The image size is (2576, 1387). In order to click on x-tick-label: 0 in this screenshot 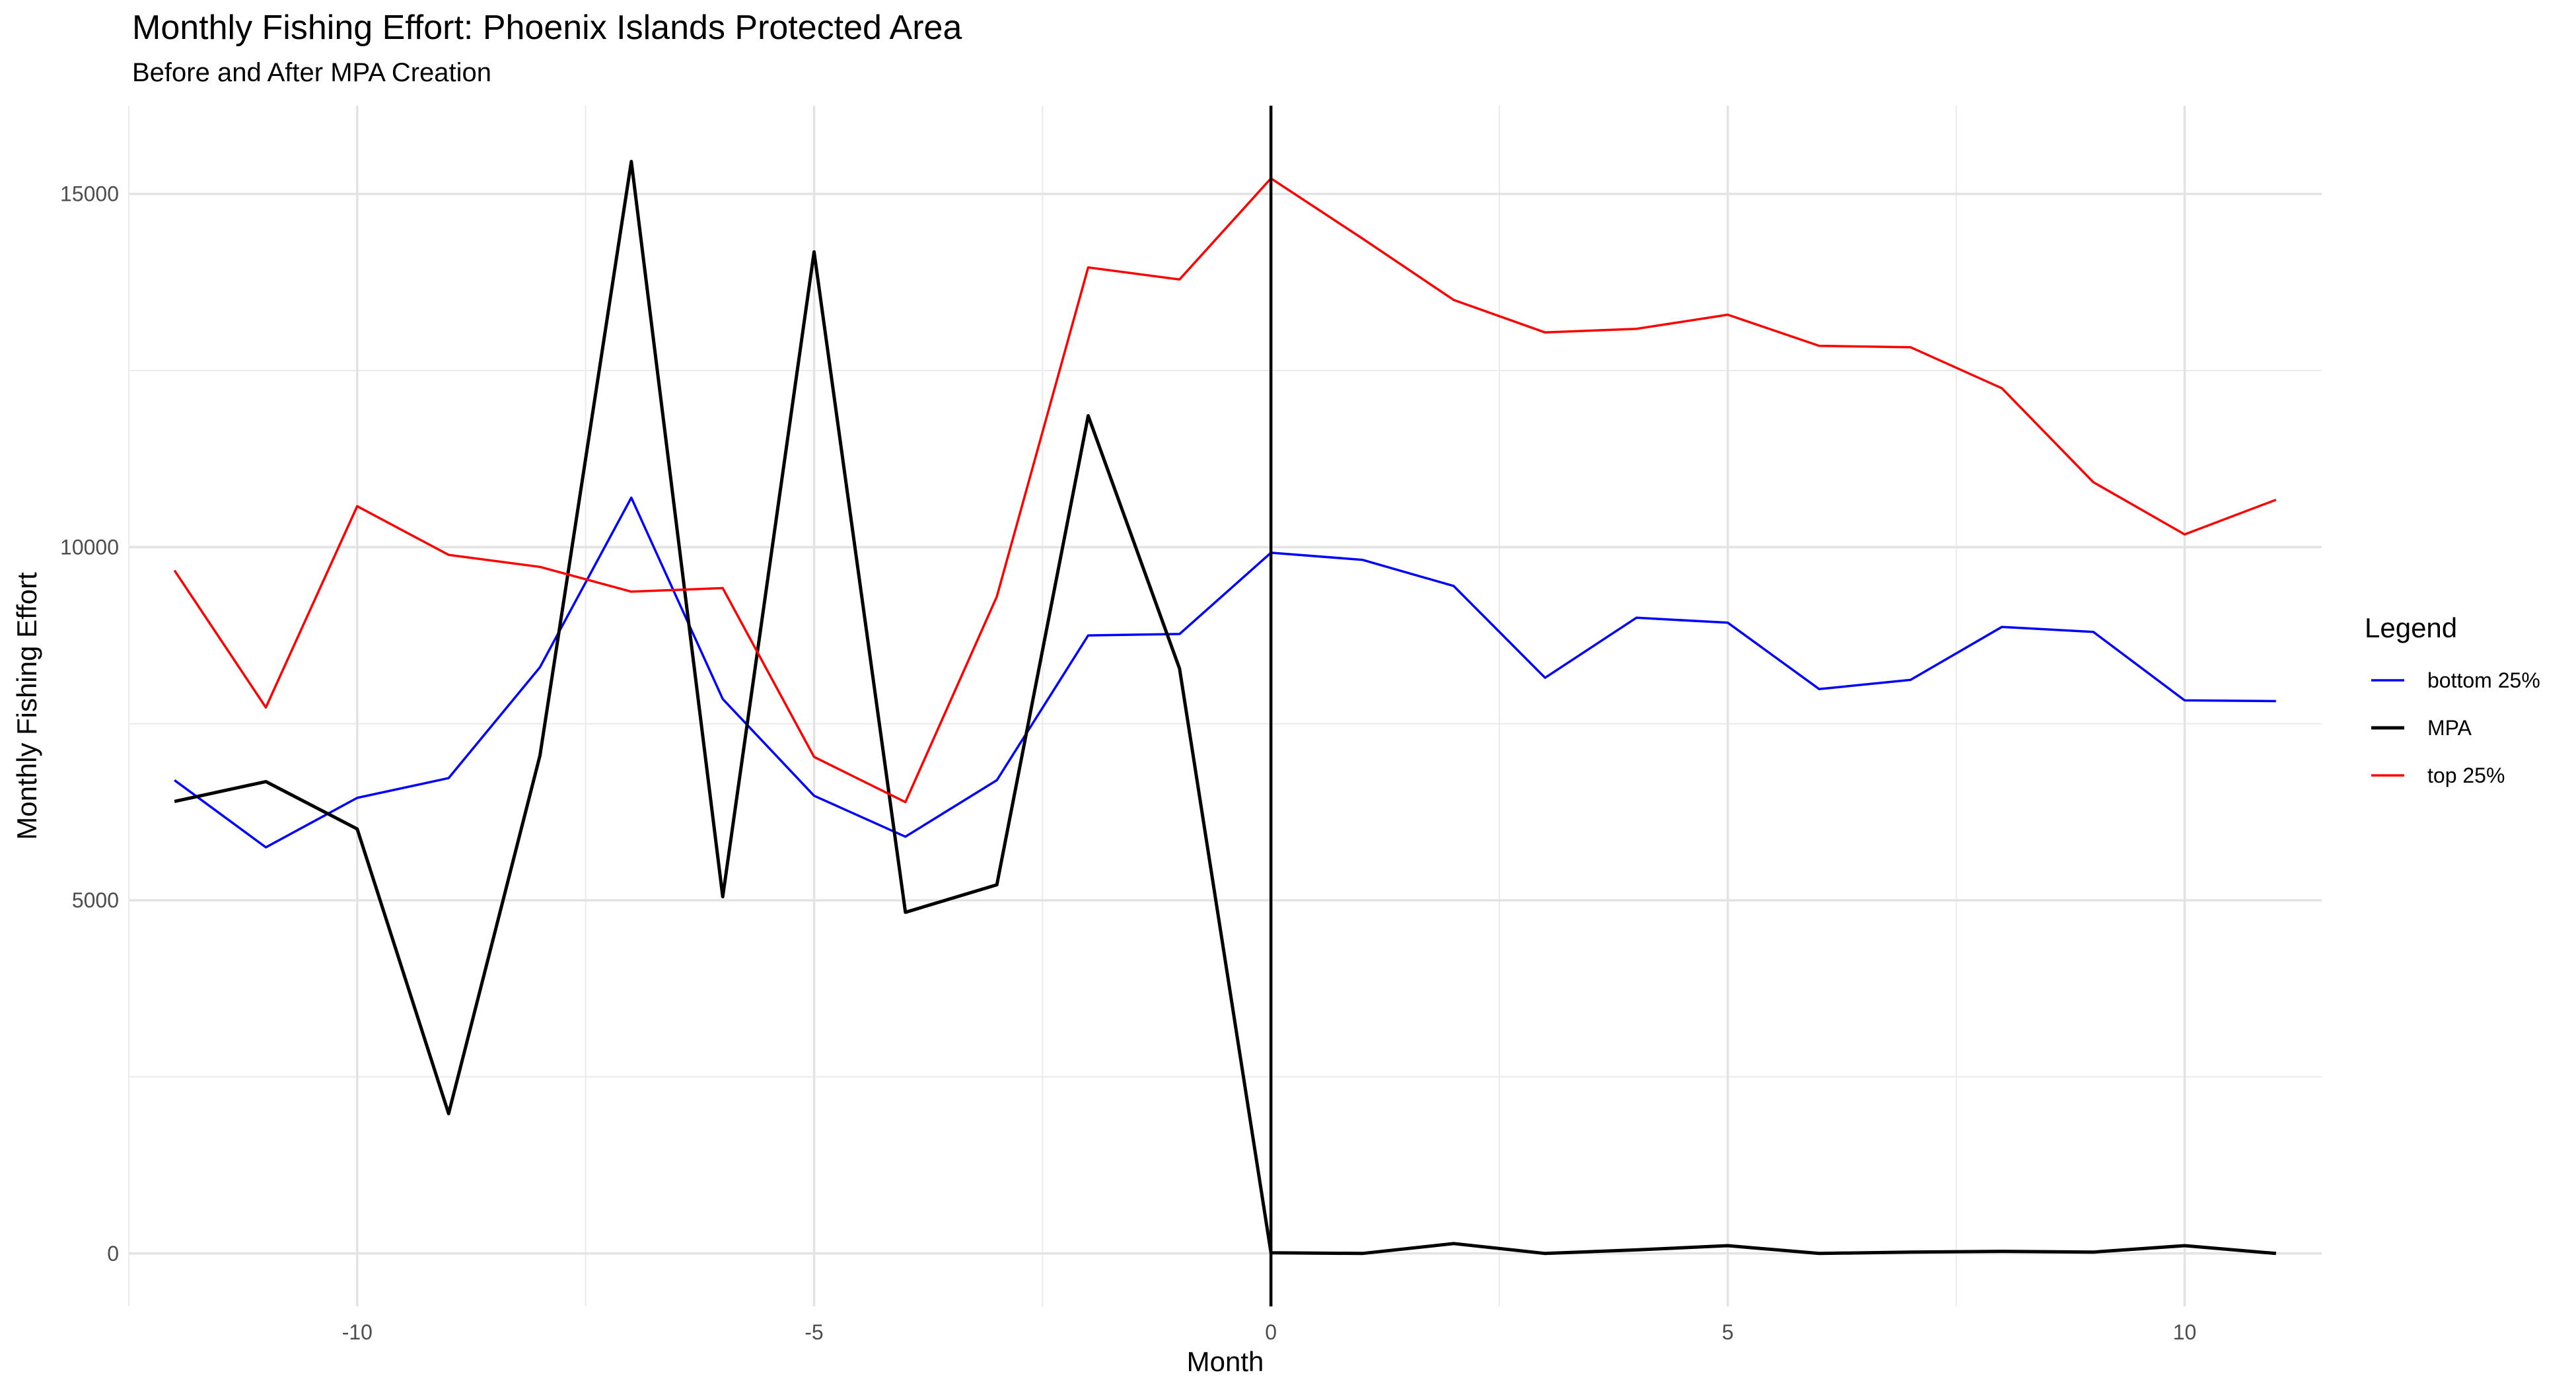, I will do `click(1271, 1332)`.